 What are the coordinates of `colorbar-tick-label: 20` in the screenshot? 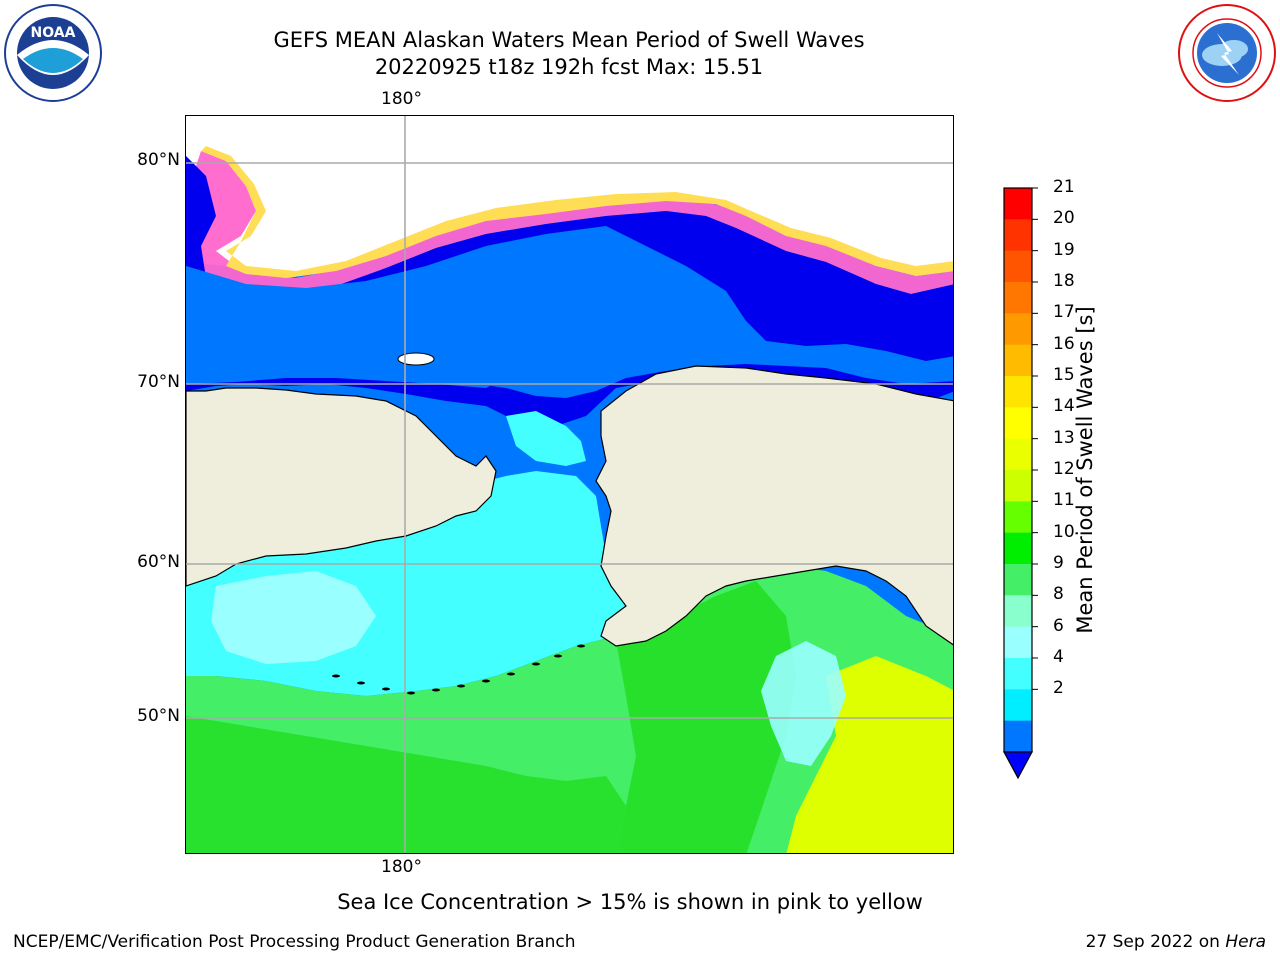 It's located at (1064, 218).